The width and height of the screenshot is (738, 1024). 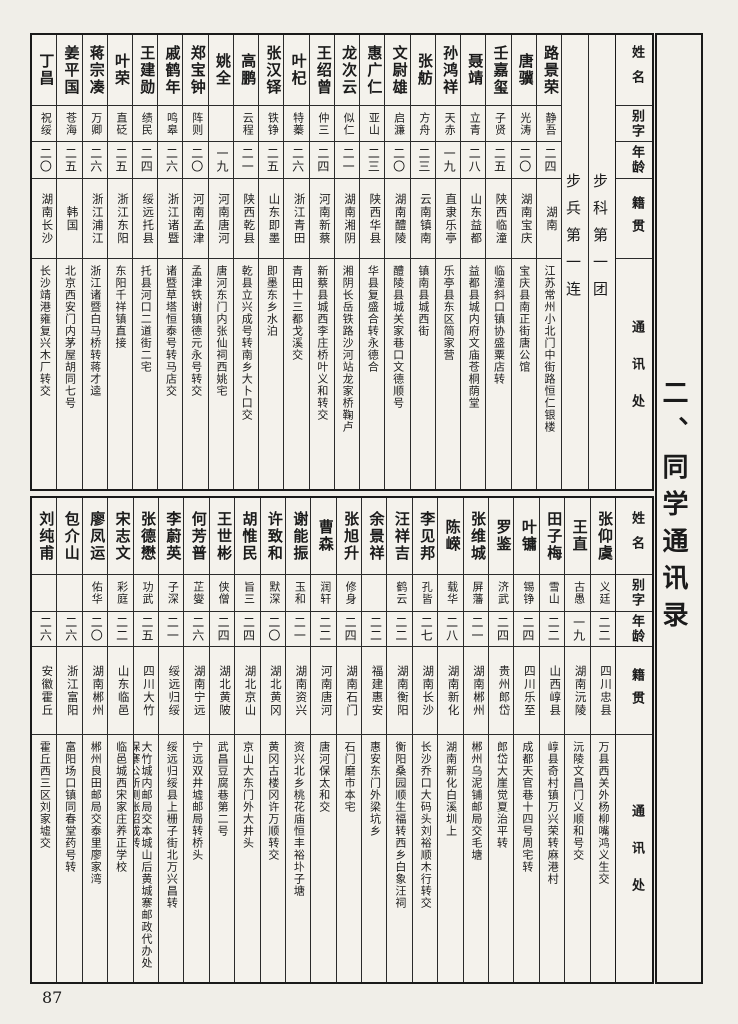 What do you see at coordinates (221, 740) in the screenshot?
I see `person-column: 王世彬 侠僧 二四 湖北黄陂 武昌豆腐巷第二号` at bounding box center [221, 740].